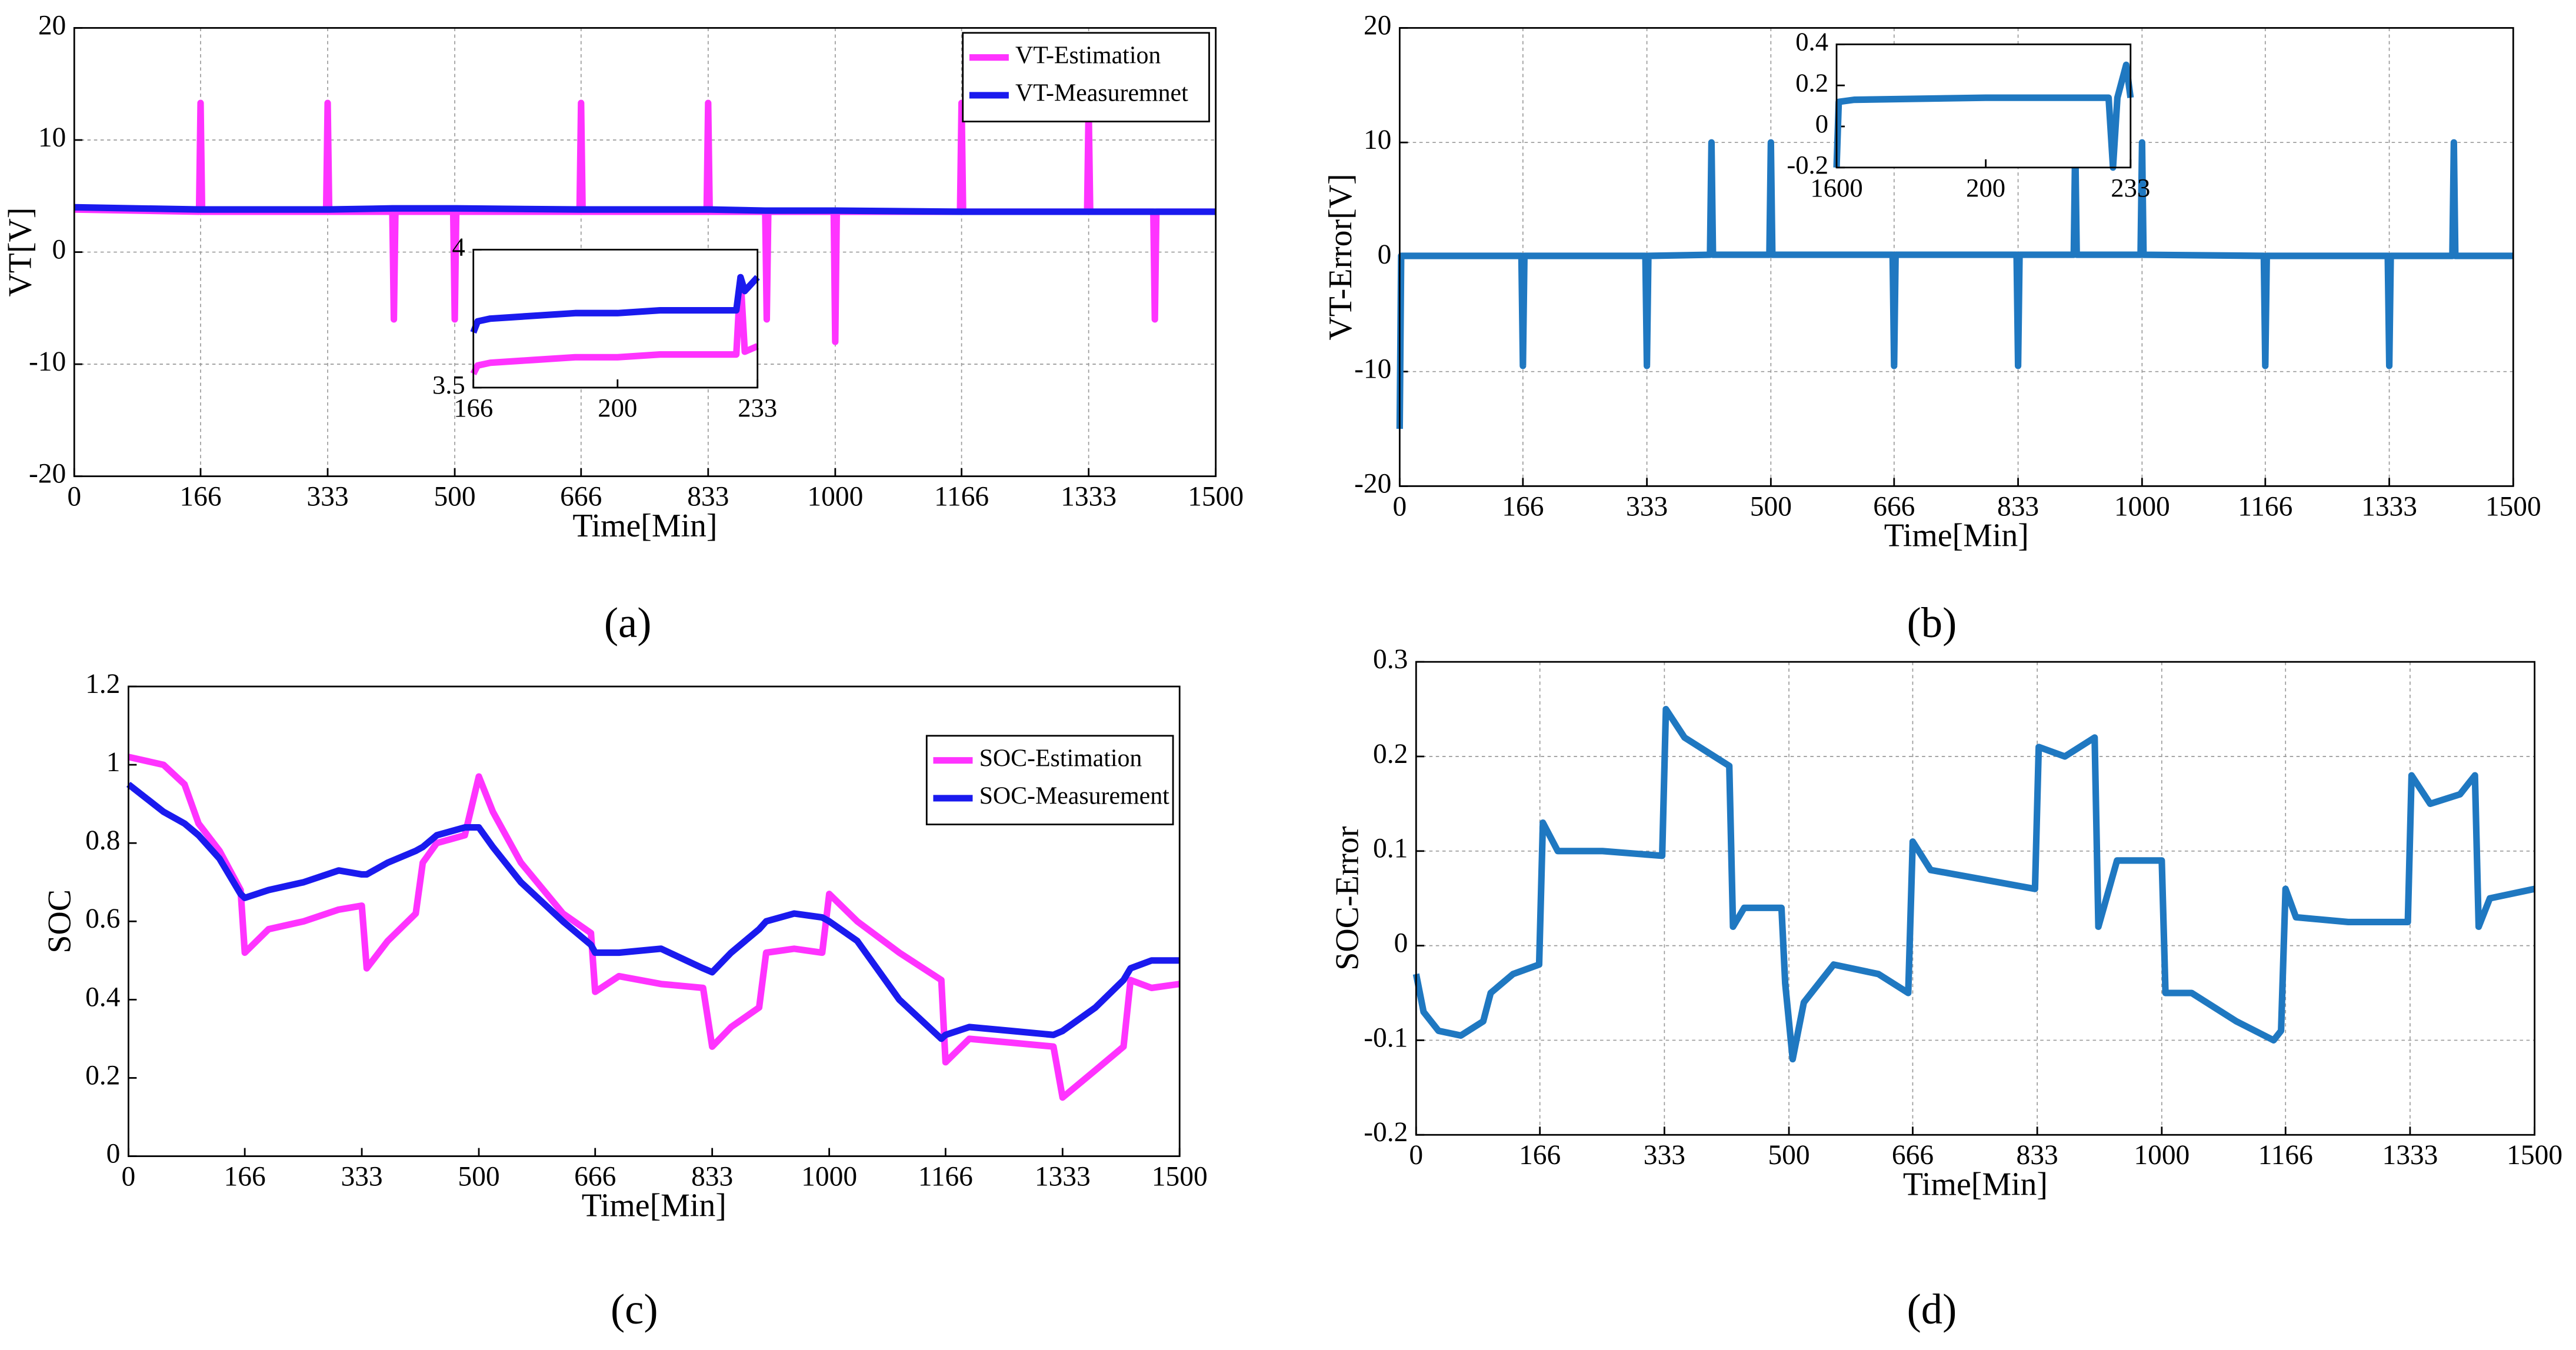 Image resolution: width=2576 pixels, height=1350 pixels. Describe the element at coordinates (1088, 55) in the screenshot. I see `legend-label: VT-Estimation` at that location.